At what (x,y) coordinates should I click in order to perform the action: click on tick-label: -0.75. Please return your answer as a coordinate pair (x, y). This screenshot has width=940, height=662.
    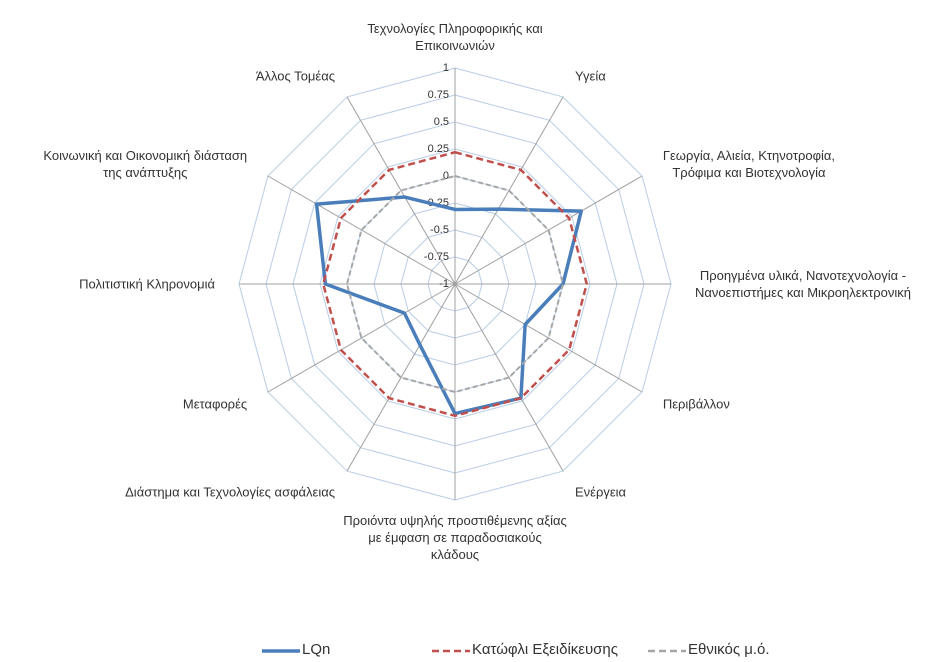
    Looking at the image, I should click on (436, 257).